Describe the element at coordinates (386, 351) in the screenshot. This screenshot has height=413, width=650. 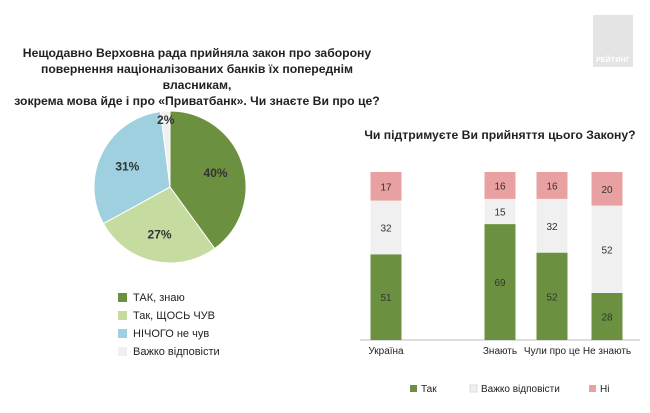
I see `category-label: Україна` at that location.